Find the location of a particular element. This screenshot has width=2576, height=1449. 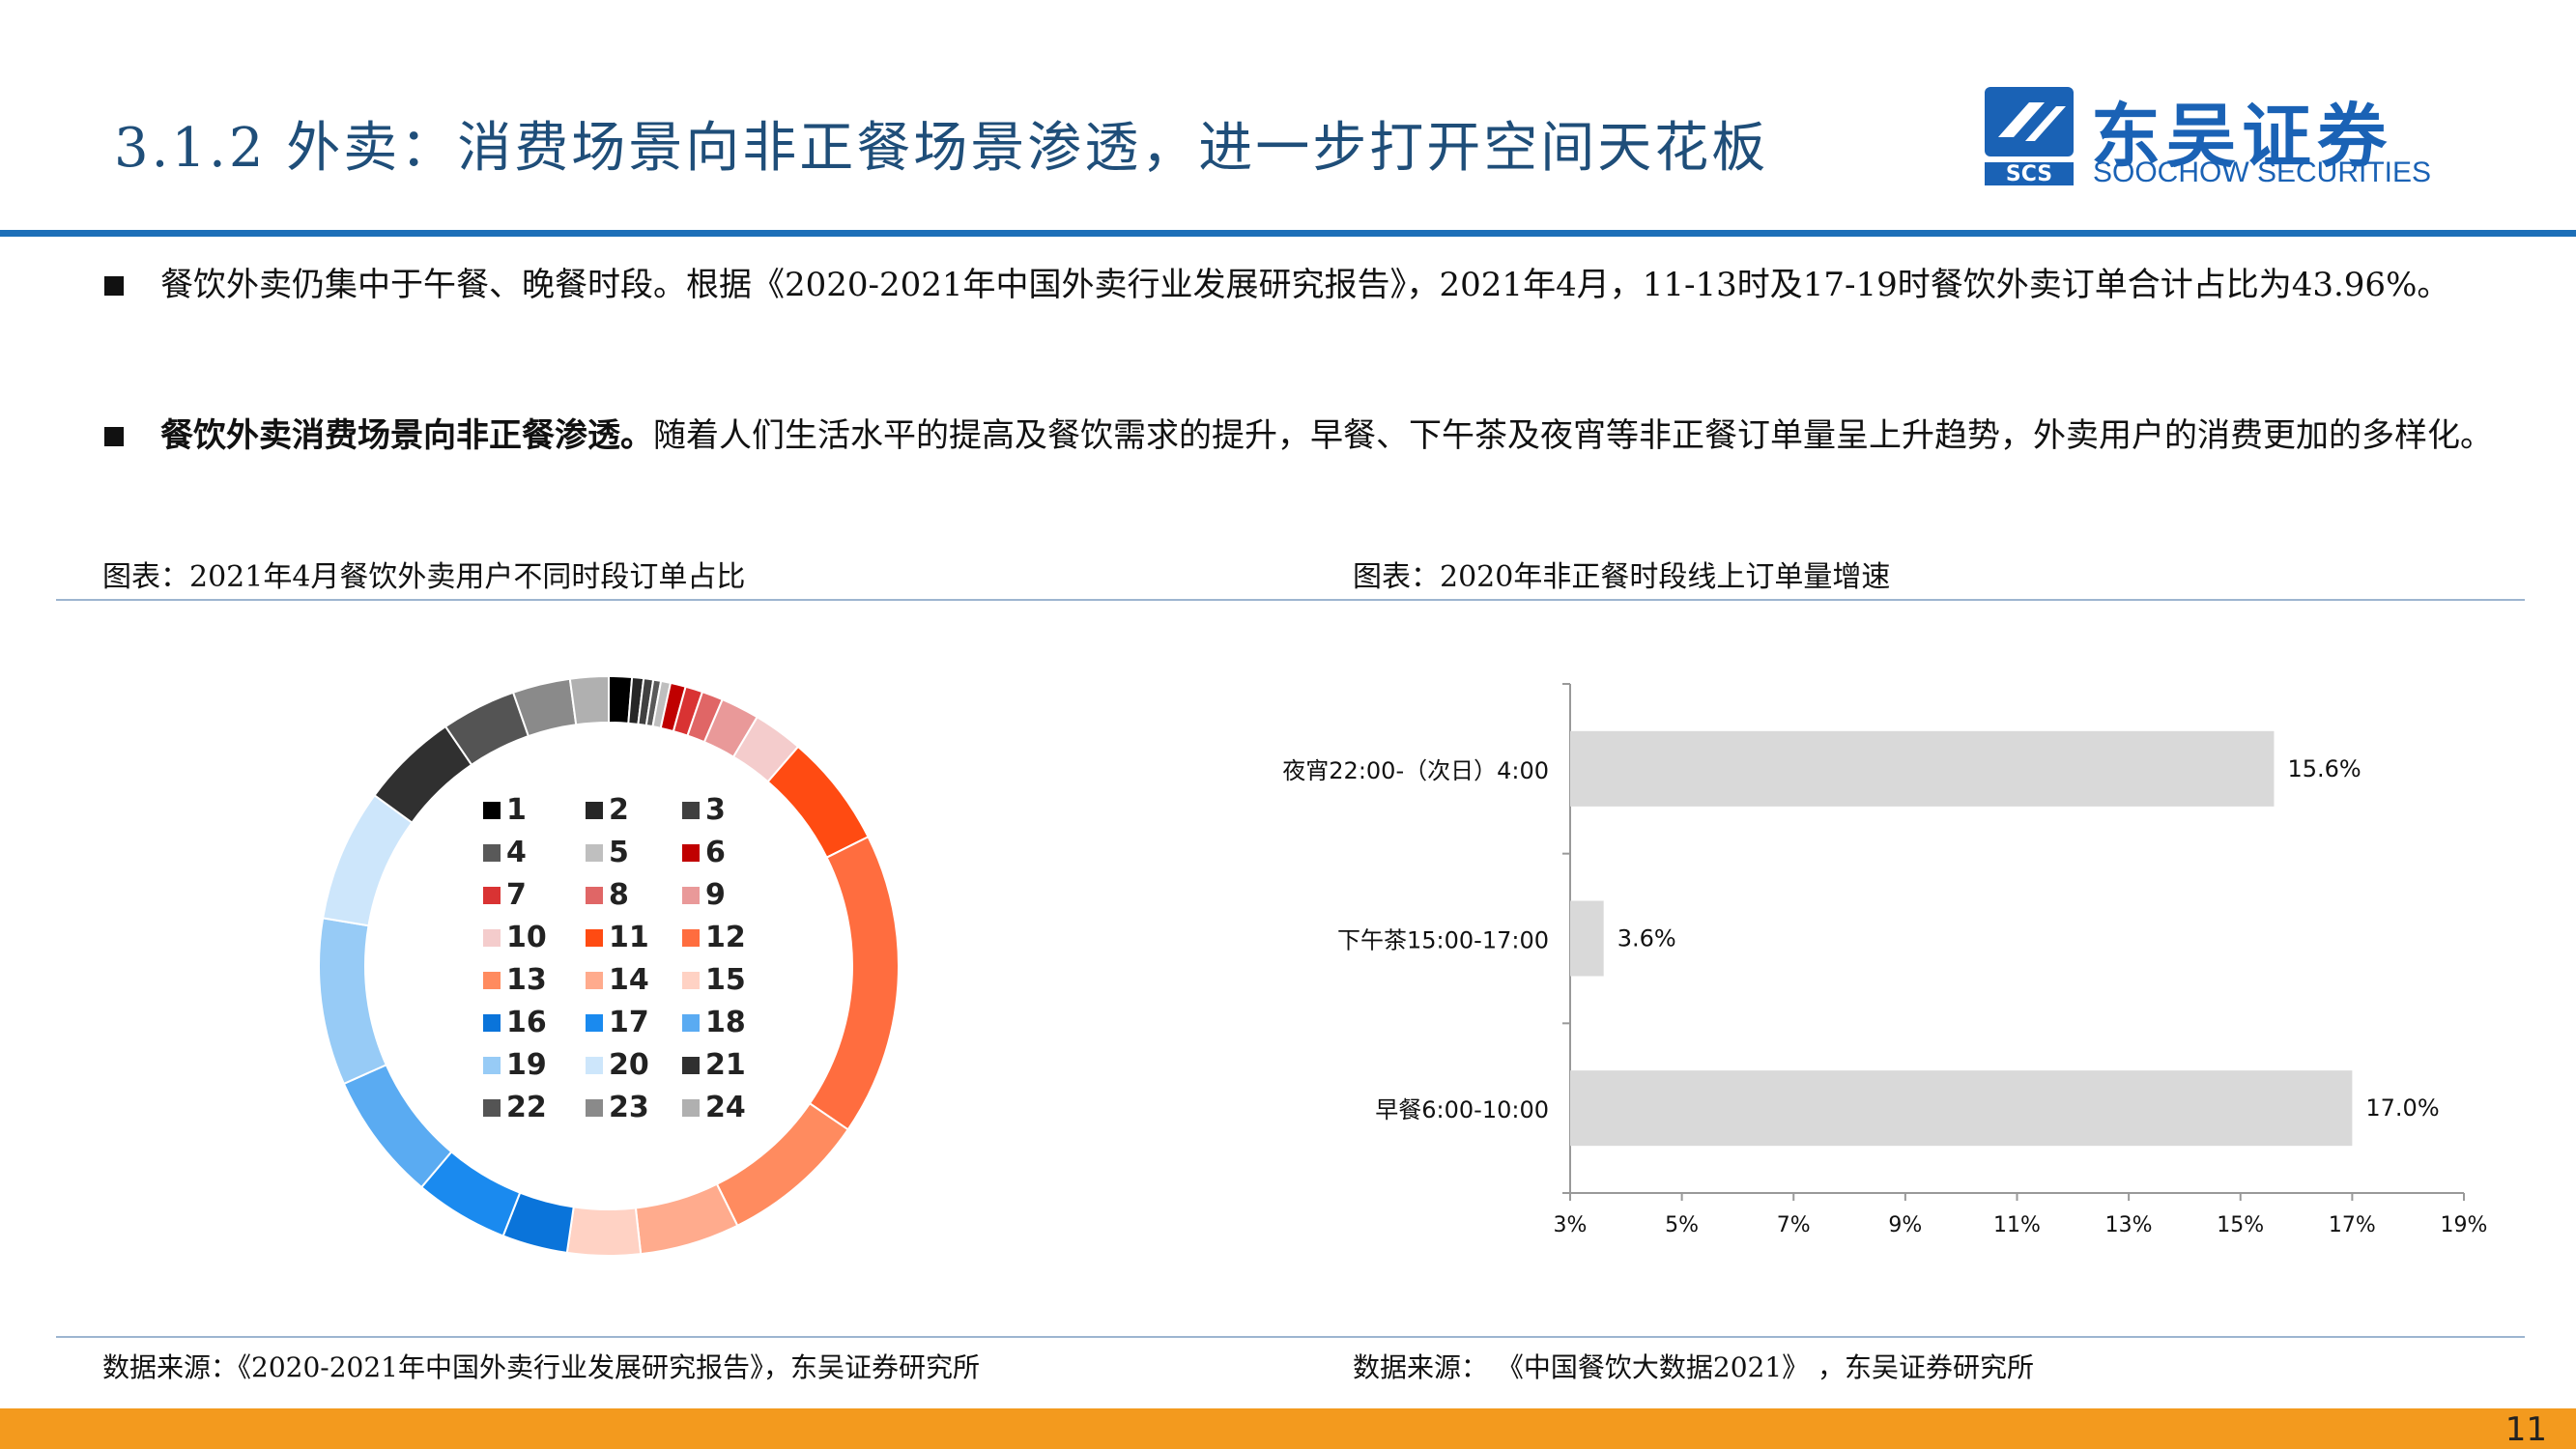

legend-label-15: 15 is located at coordinates (725, 980).